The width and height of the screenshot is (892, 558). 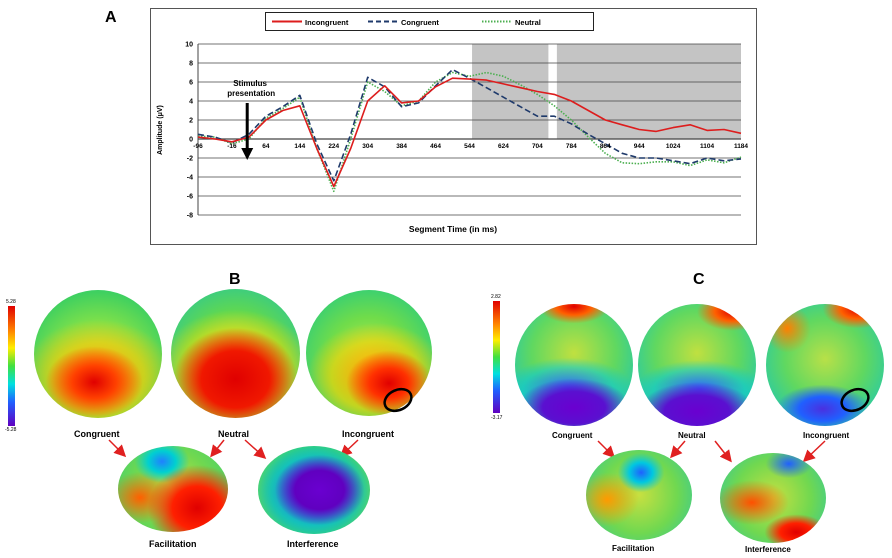 I want to click on x-tick-704: 704, so click(x=537, y=146).